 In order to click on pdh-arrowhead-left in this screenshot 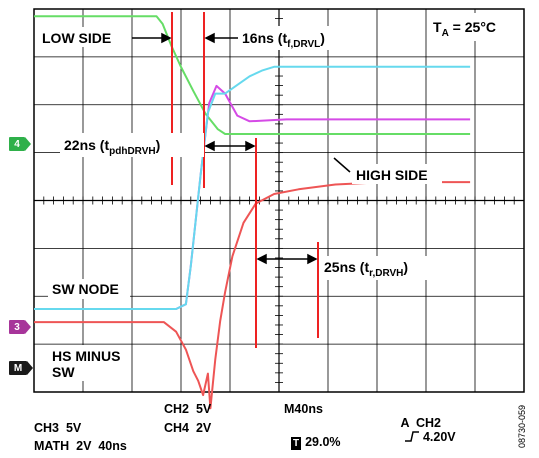, I will do `click(209, 146)`.